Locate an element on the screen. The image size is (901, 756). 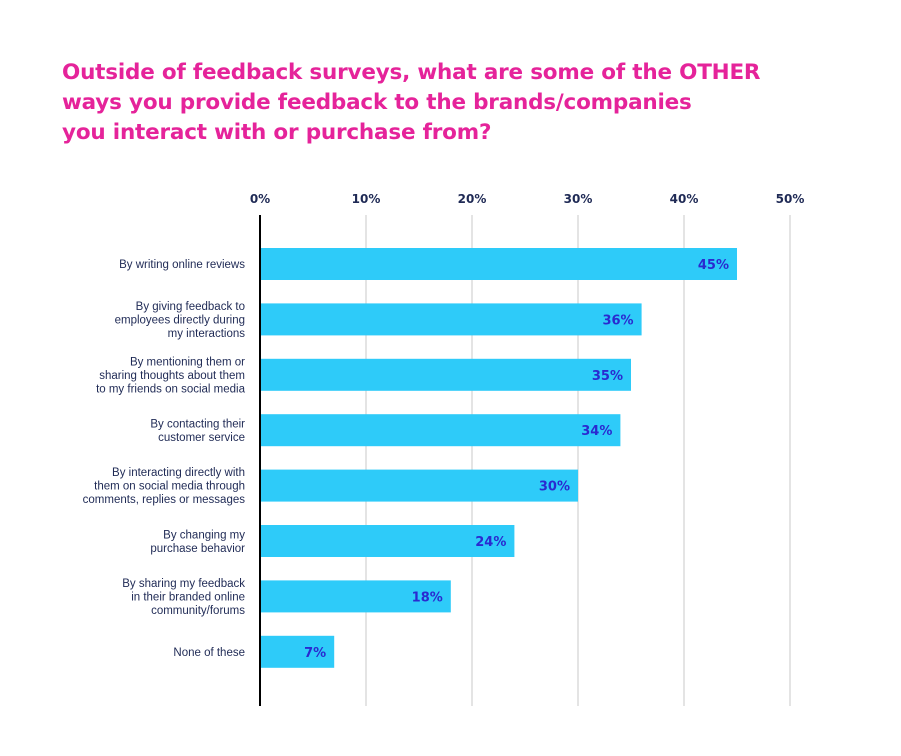
category-label-0-line-0: By writing online reviews is located at coordinates (182, 265).